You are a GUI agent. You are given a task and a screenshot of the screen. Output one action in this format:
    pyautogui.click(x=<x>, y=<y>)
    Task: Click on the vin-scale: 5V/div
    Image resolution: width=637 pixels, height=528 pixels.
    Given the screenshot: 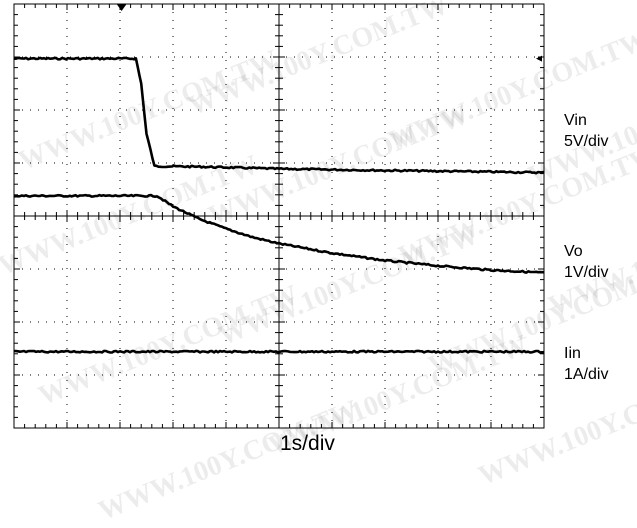 What is the action you would take?
    pyautogui.click(x=586, y=141)
    